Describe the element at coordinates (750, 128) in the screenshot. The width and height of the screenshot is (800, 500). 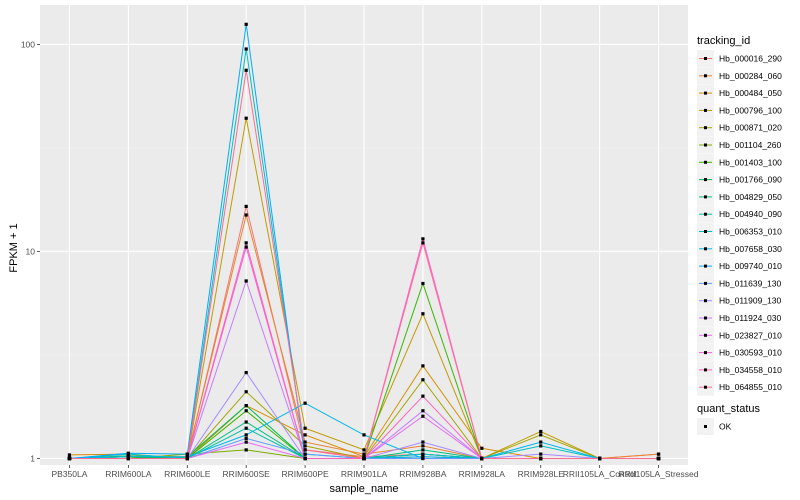
I see `legend-label: Hb_000871_020` at that location.